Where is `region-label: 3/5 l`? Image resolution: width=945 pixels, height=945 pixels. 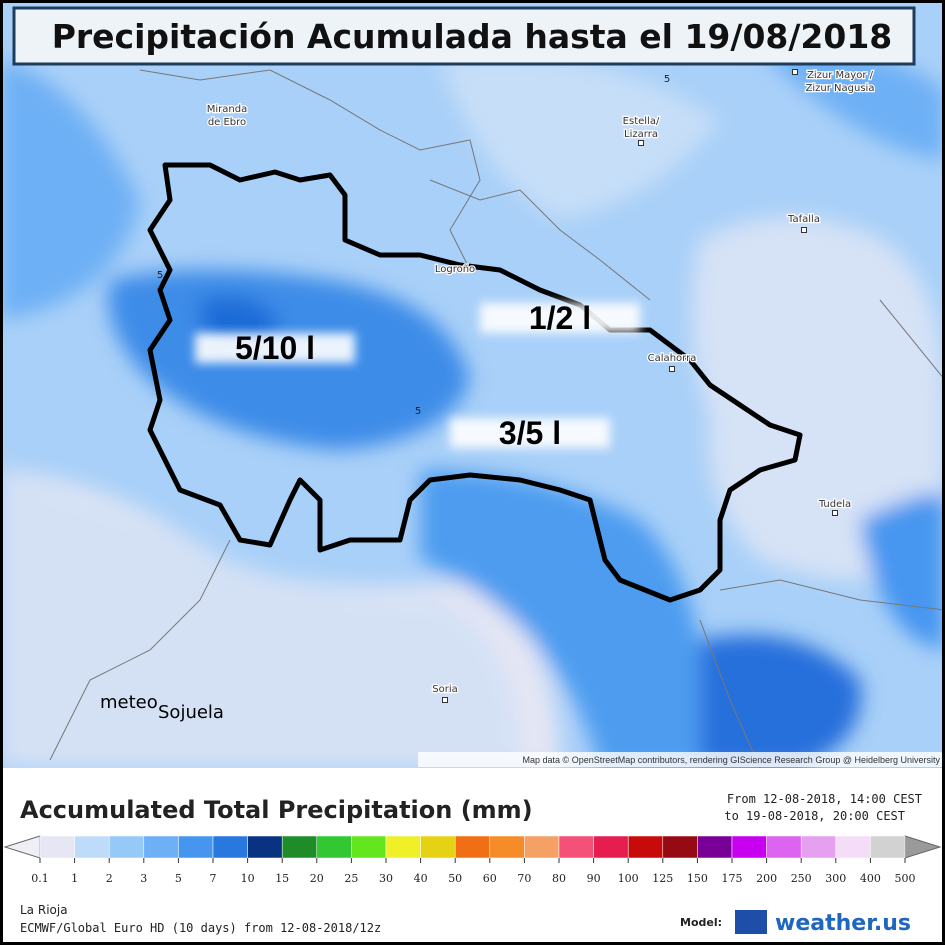 region-label: 3/5 l is located at coordinates (530, 433).